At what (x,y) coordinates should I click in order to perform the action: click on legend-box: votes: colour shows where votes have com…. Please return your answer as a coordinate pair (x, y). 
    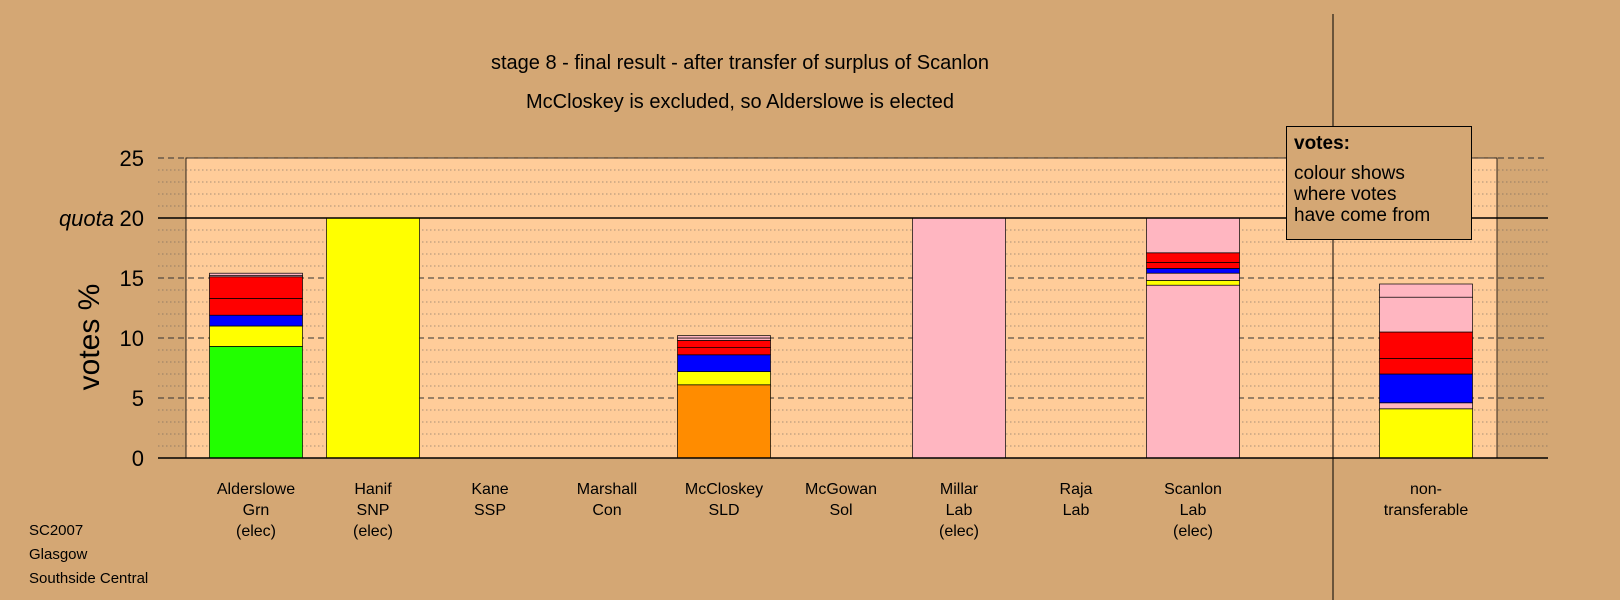
    Looking at the image, I should click on (1379, 183).